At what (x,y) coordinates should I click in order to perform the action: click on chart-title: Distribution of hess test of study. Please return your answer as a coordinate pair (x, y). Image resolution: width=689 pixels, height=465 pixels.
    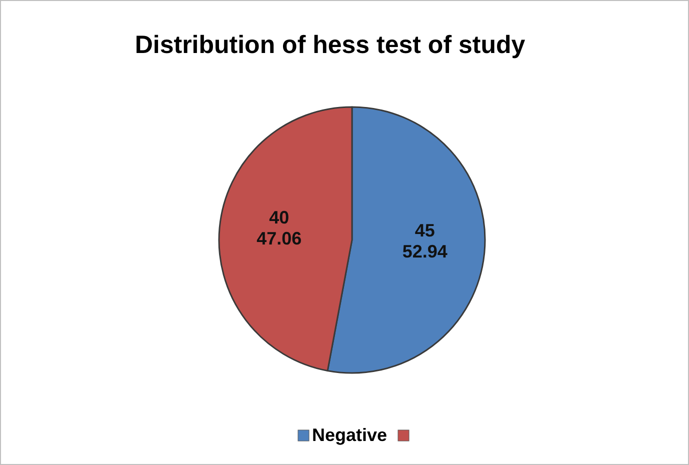
    Looking at the image, I should click on (330, 45).